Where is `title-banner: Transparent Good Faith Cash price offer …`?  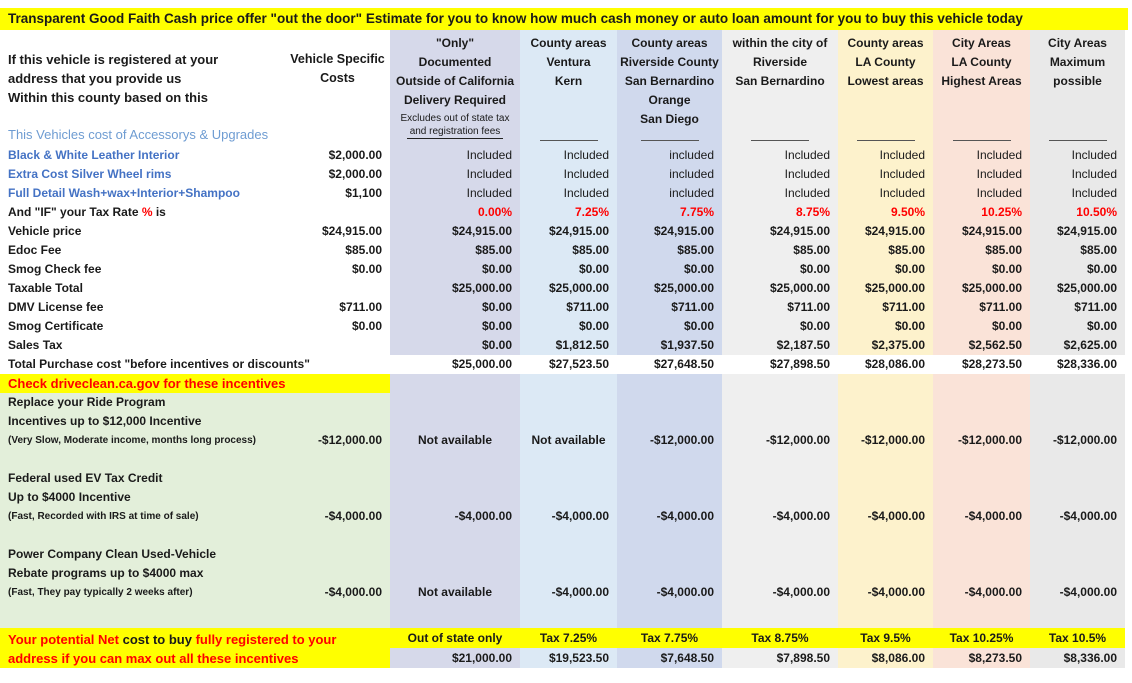
title-banner: Transparent Good Faith Cash price offer … is located at coordinates (564, 19).